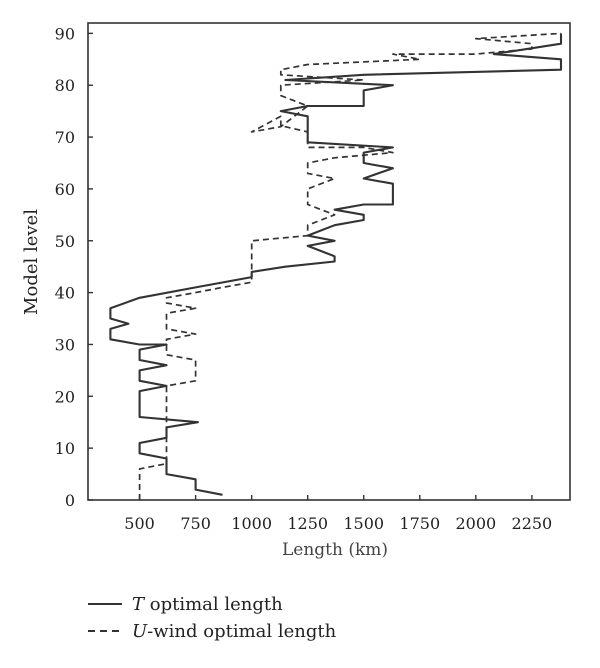  I want to click on y-tick-label: 70, so click(65, 137).